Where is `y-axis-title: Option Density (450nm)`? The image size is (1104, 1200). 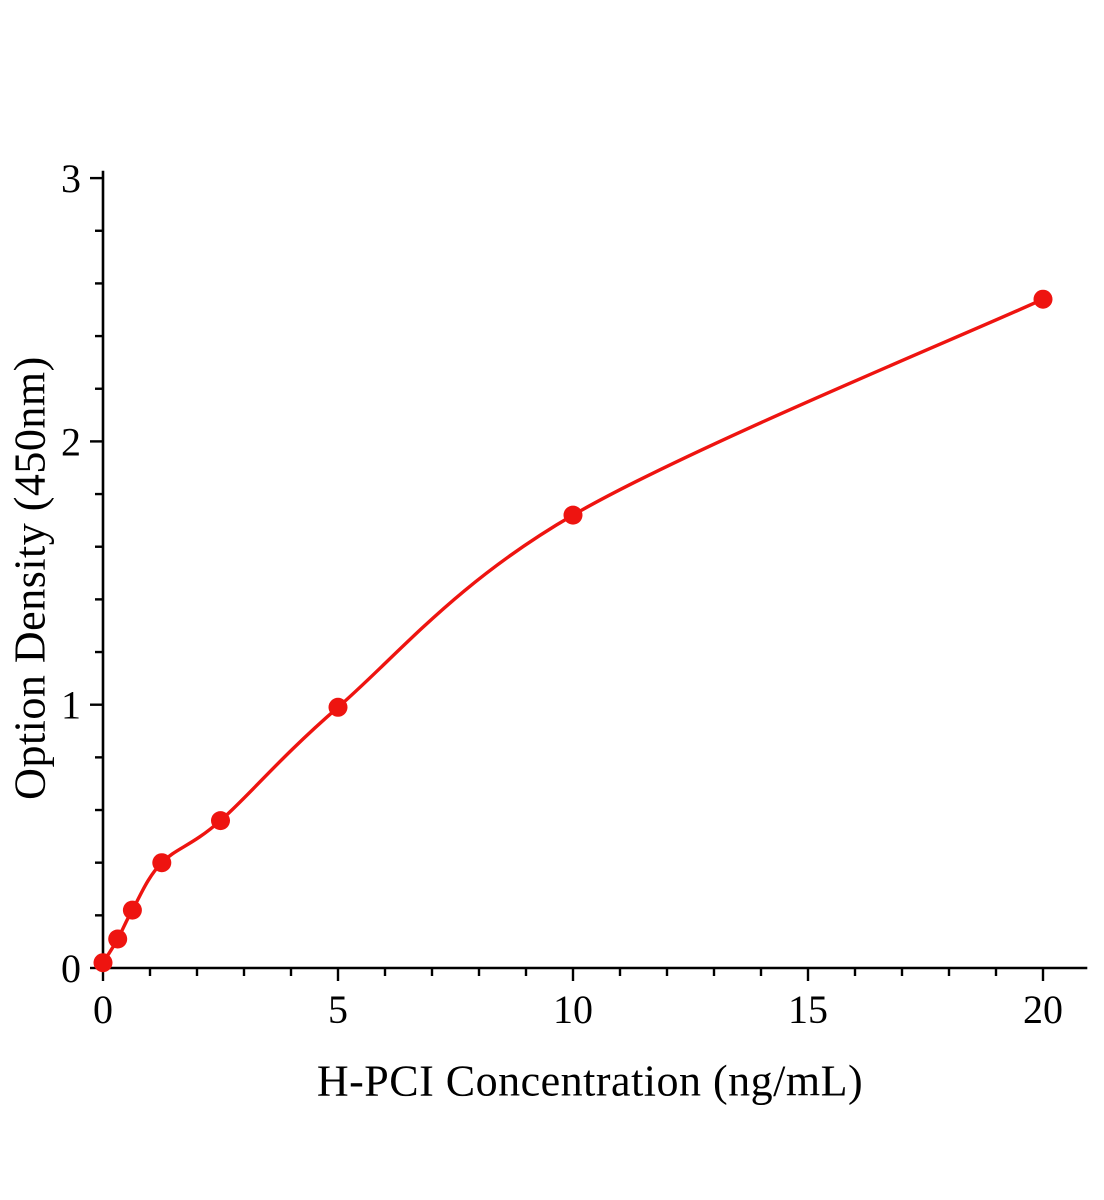 y-axis-title: Option Density (450nm) is located at coordinates (30, 578).